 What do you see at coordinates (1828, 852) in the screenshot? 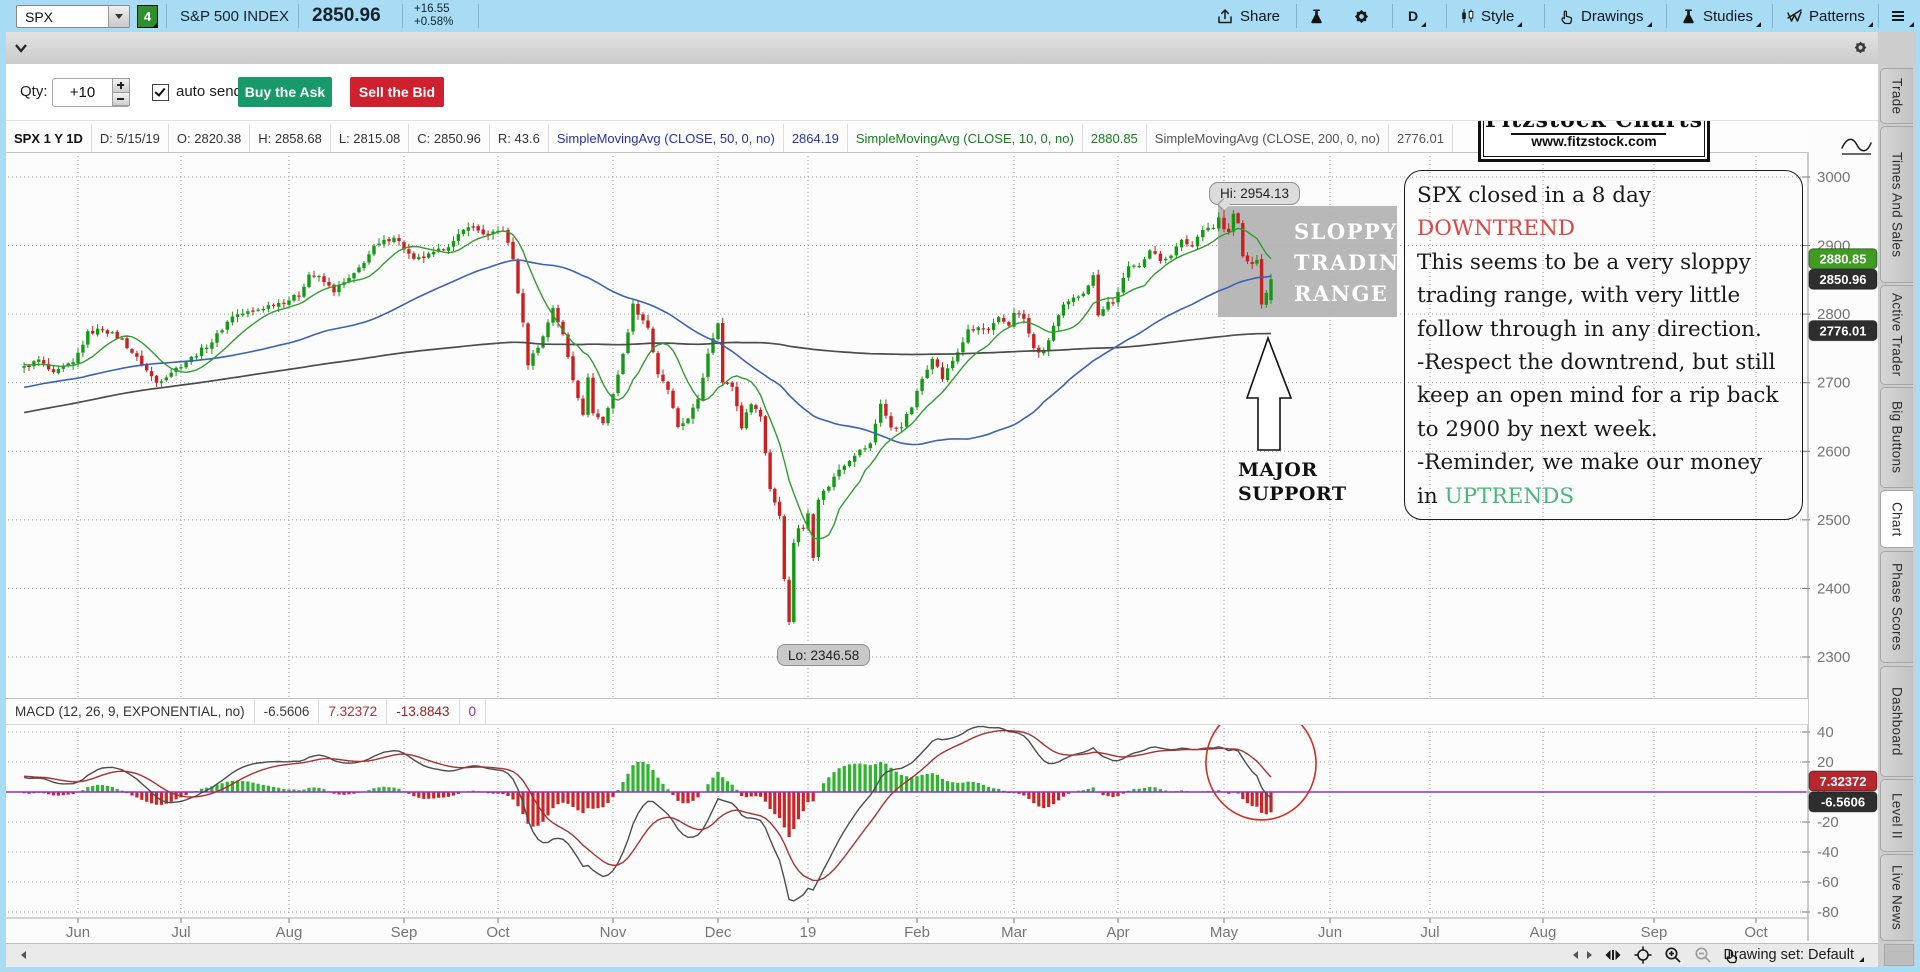
I see `svg-text: -40` at bounding box center [1828, 852].